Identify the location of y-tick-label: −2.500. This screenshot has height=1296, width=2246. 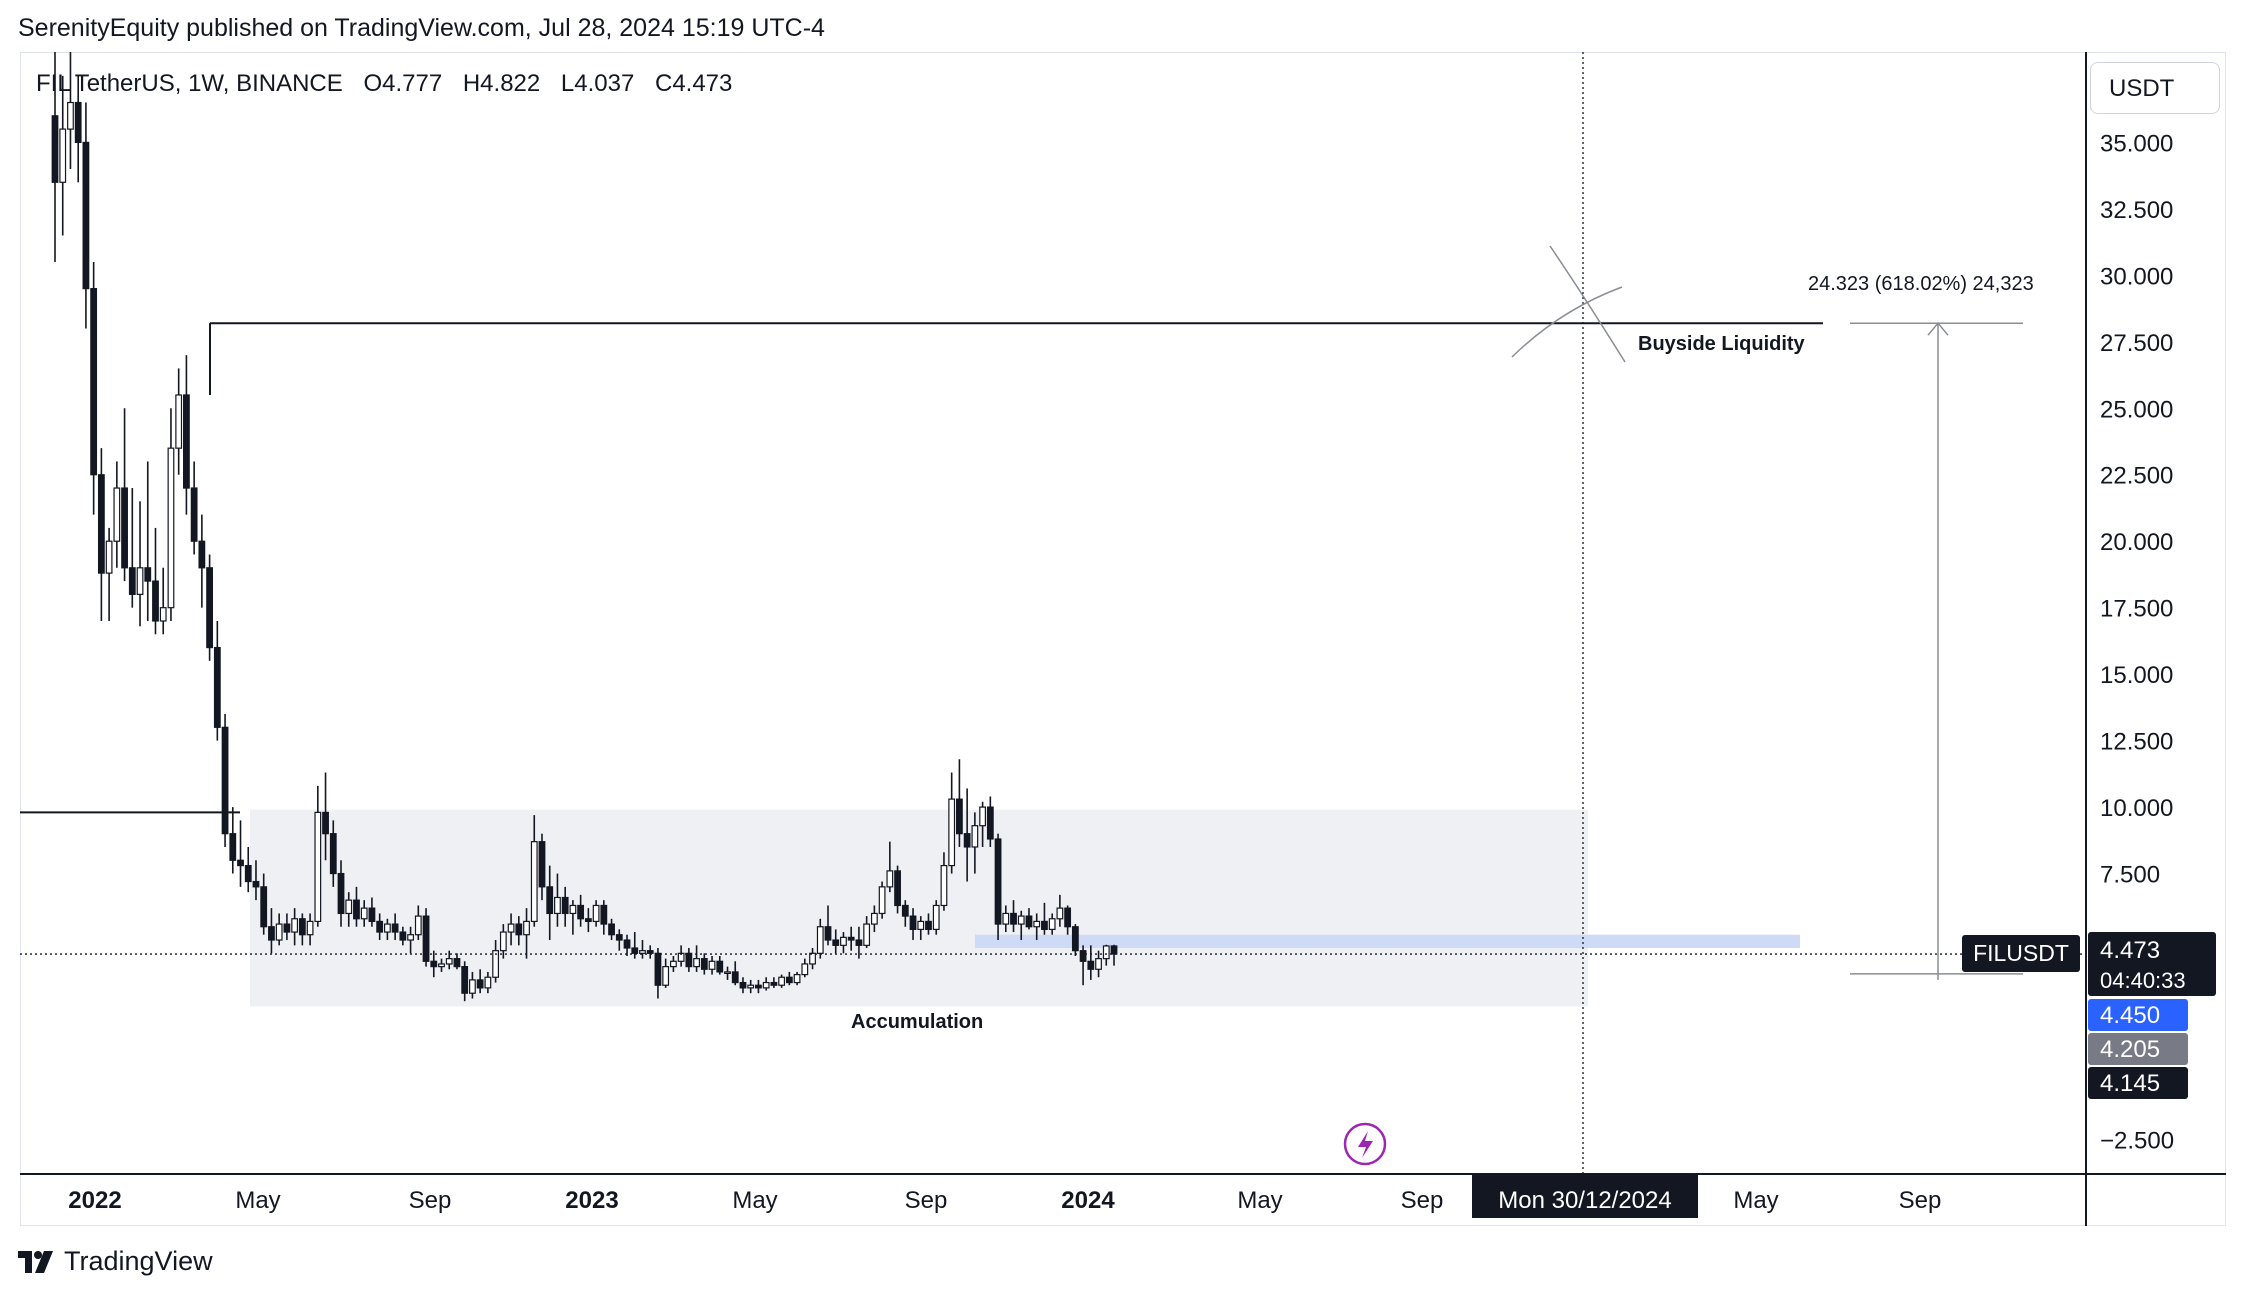
(2137, 1140).